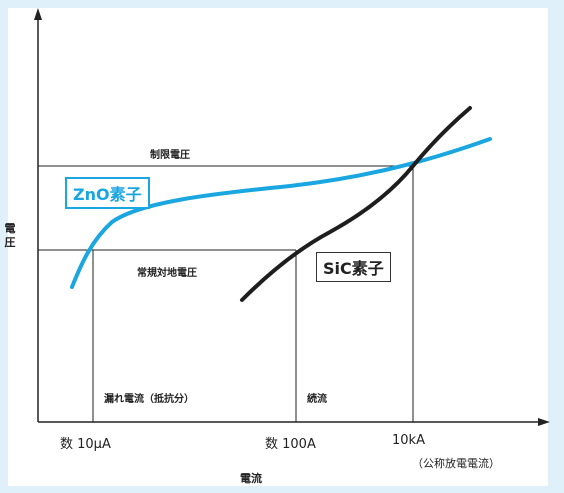 This screenshot has width=564, height=493. Describe the element at coordinates (149, 399) in the screenshot. I see `leakage-current-label: 漏れ電流（抵抗分）` at that location.